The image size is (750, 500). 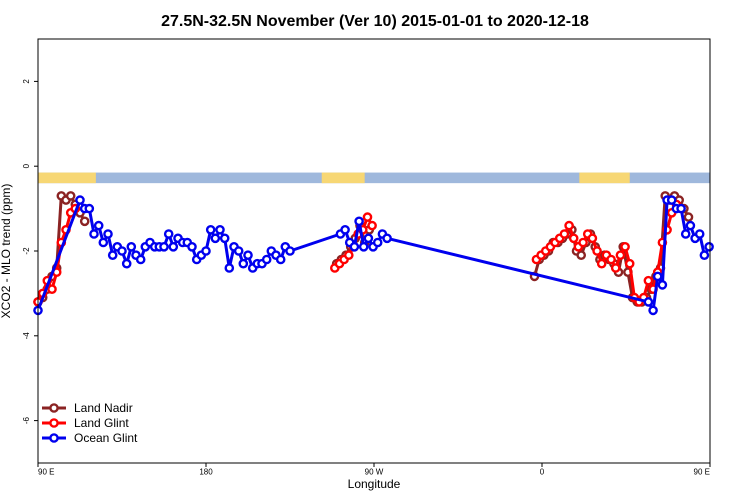 I want to click on y-tick-label: -4, so click(x=26, y=336).